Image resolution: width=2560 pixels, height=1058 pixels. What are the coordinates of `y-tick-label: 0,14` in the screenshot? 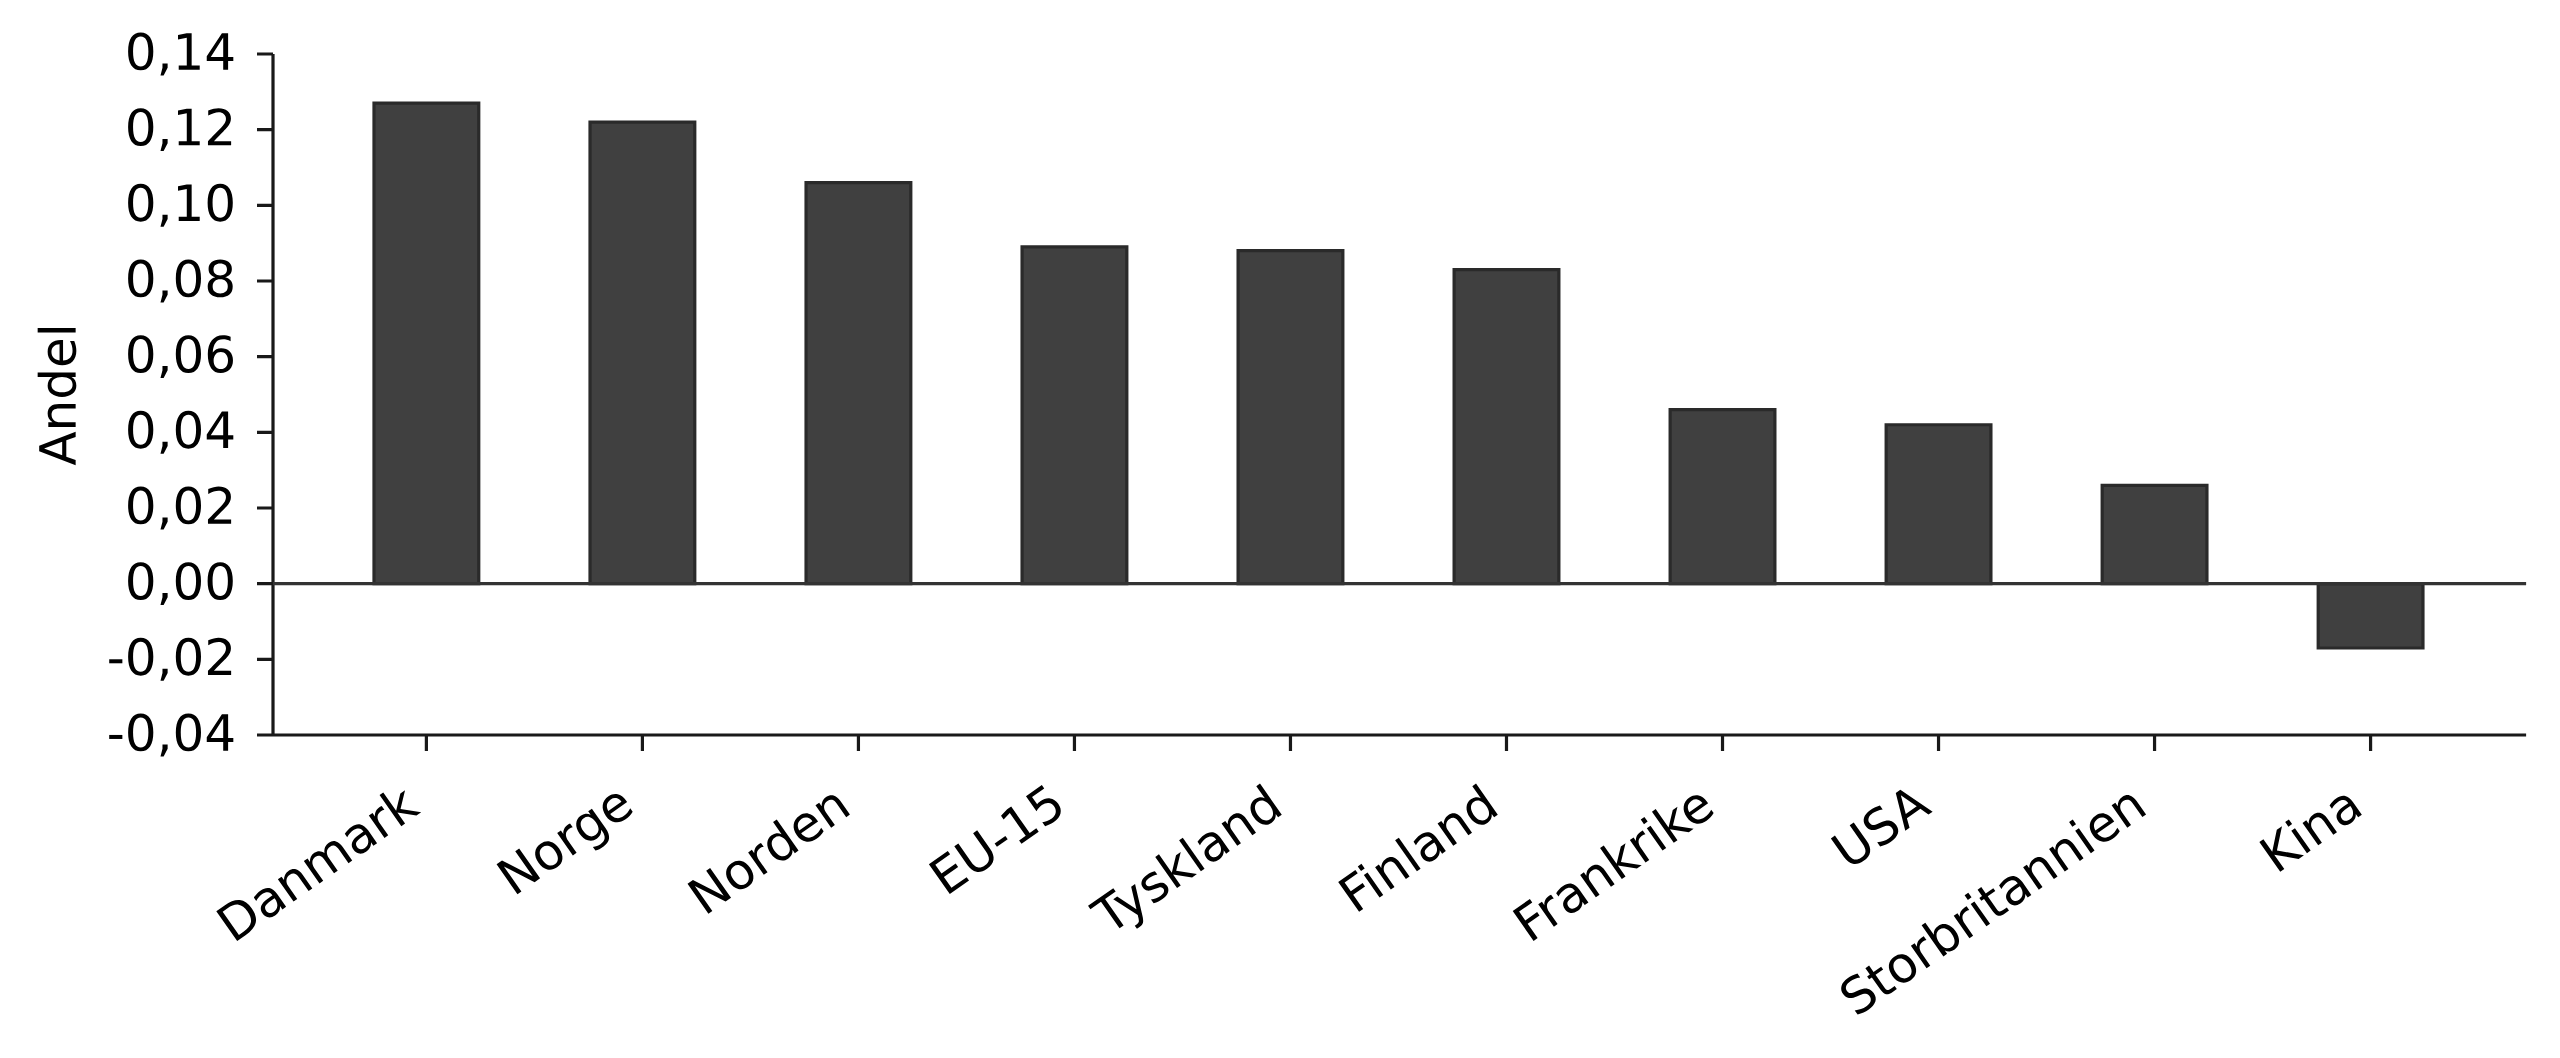 It's located at (181, 54).